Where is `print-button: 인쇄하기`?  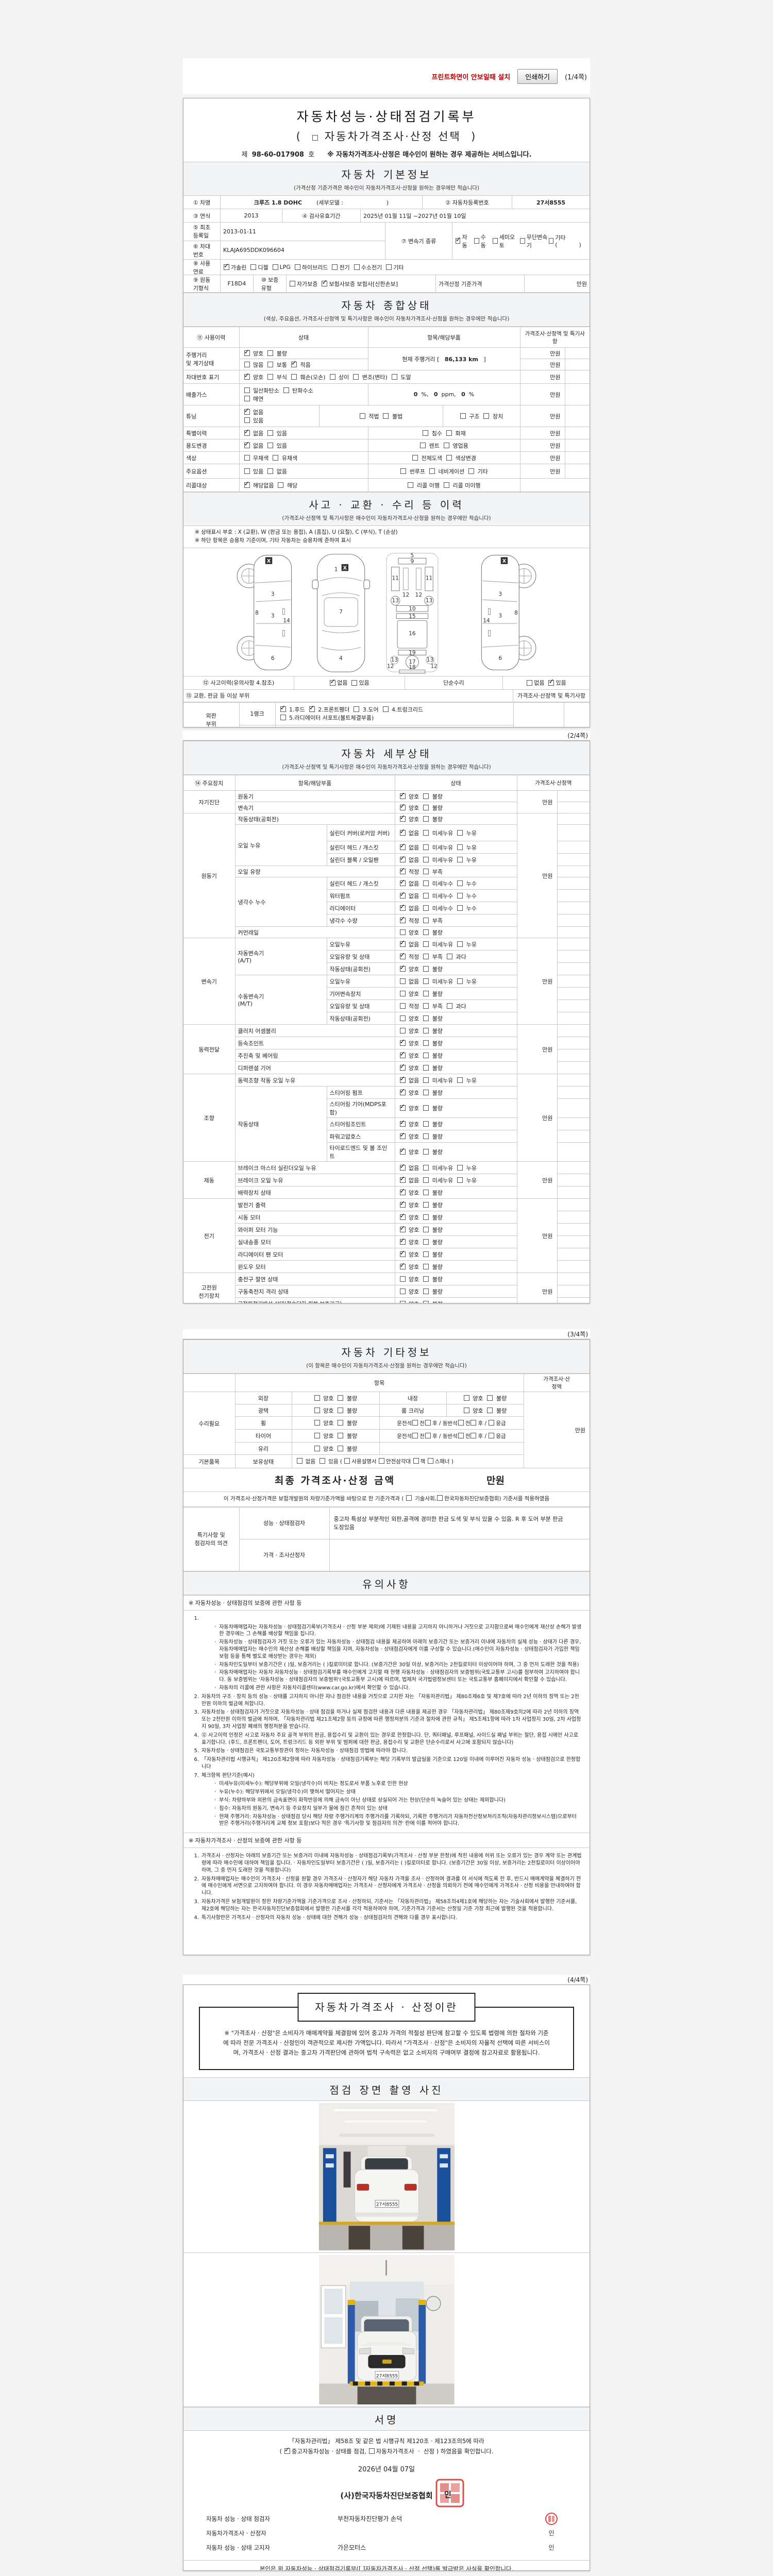 print-button: 인쇄하기 is located at coordinates (537, 76).